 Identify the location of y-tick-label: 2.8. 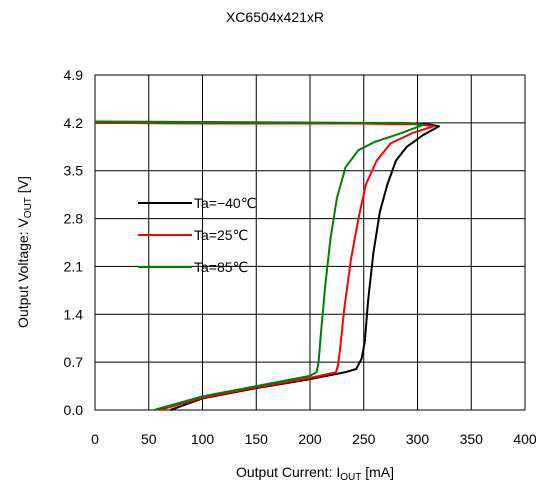
(74, 219).